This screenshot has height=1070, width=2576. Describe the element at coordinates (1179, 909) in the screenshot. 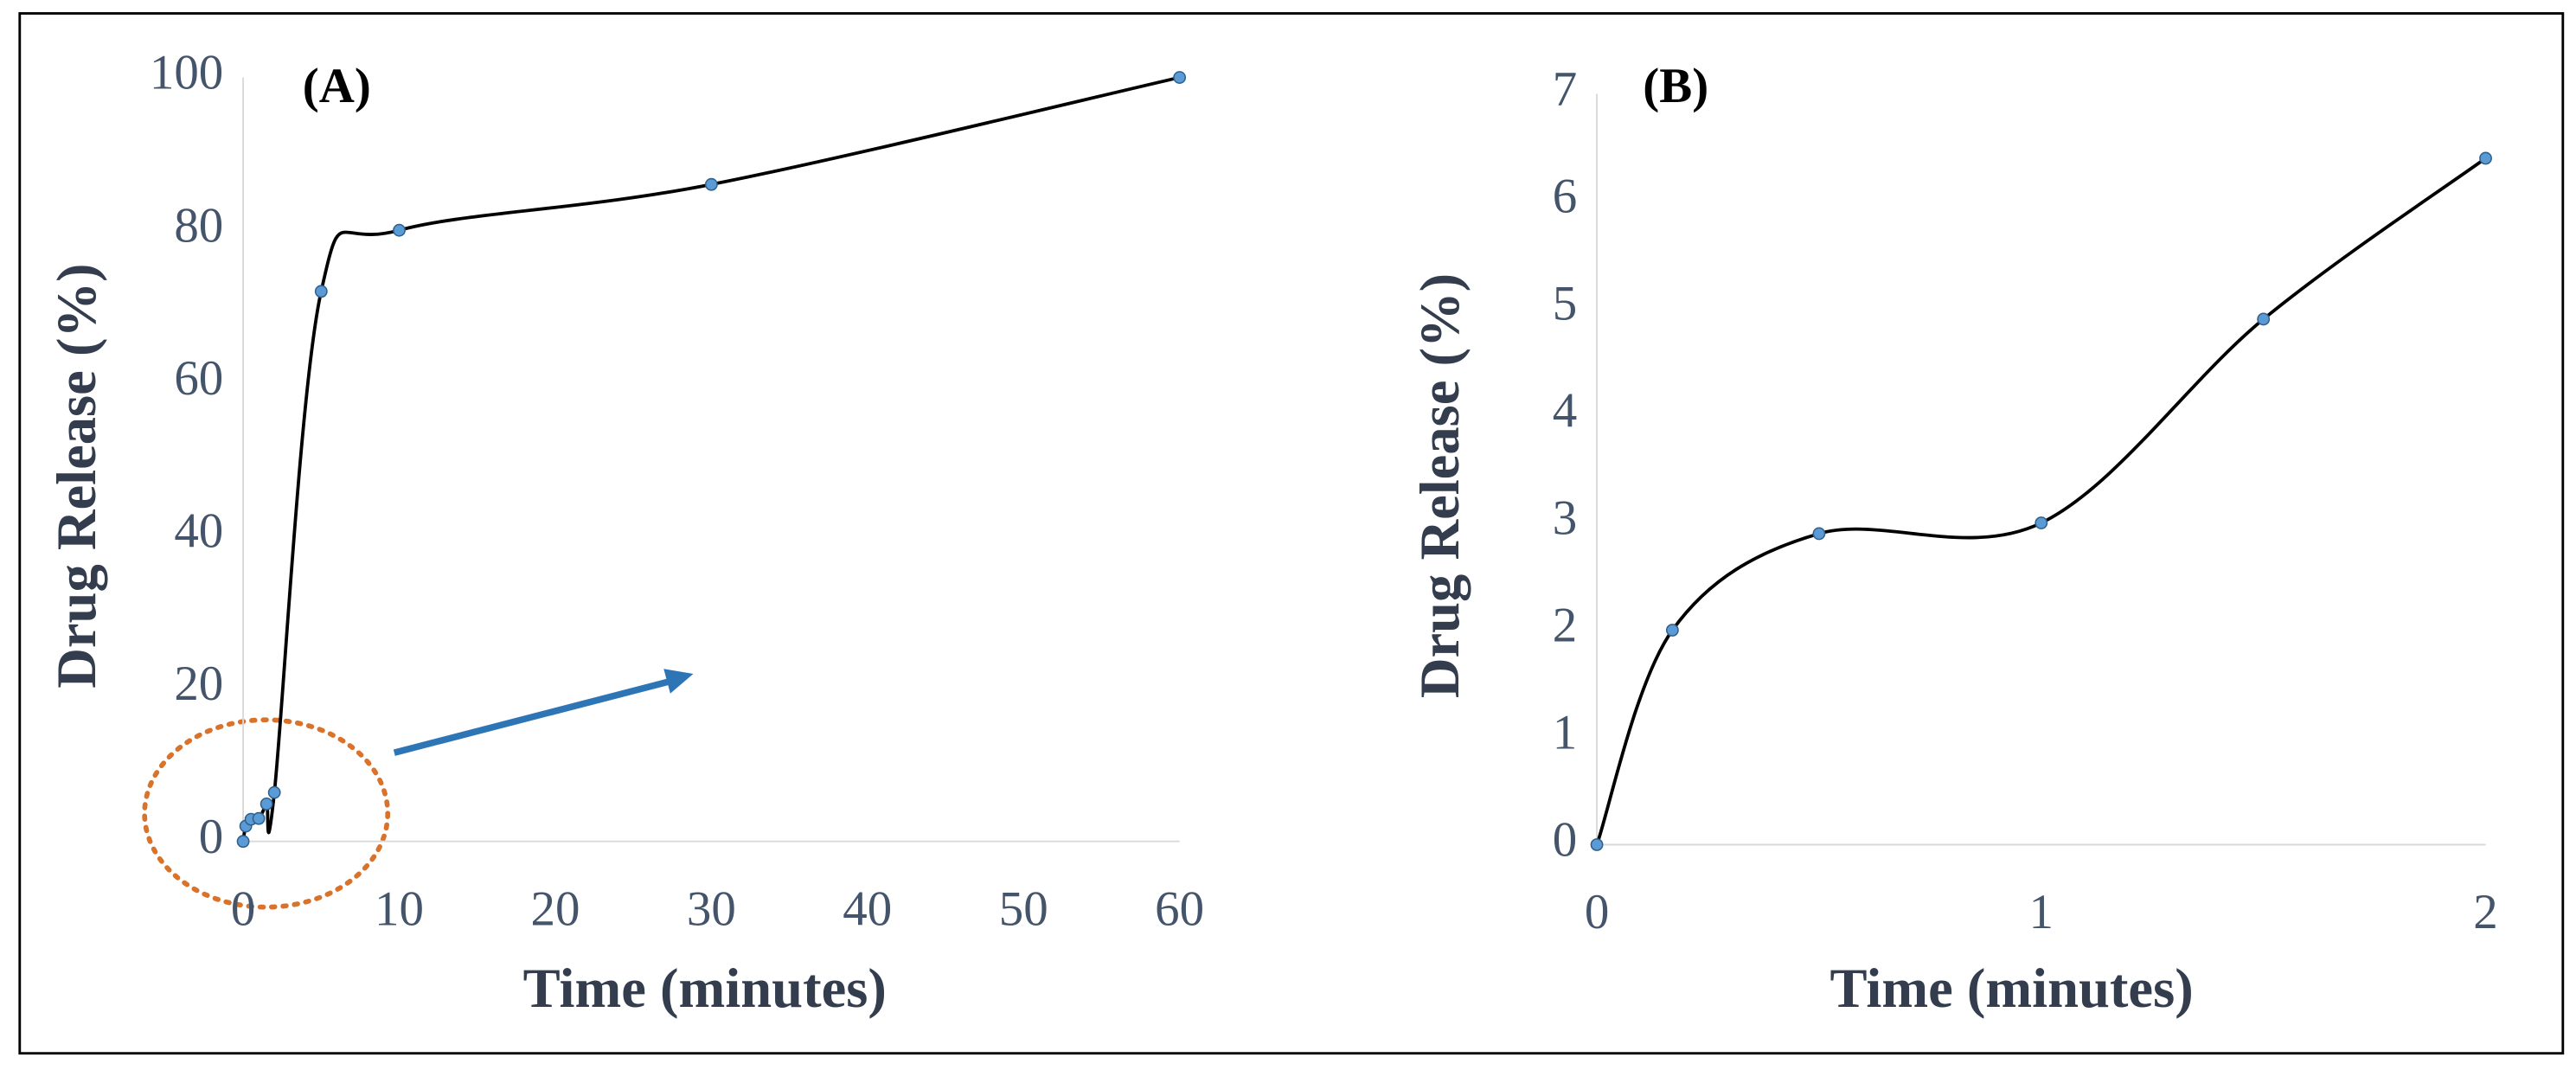

I see `x-tick-label: 60` at that location.